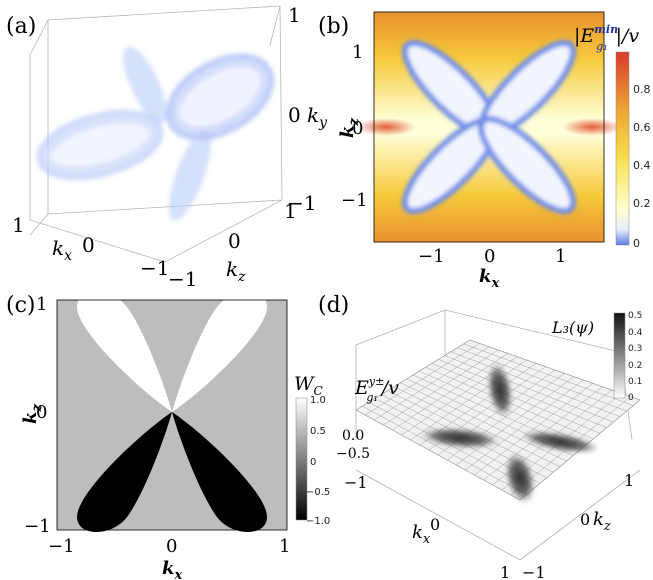  Describe the element at coordinates (489, 278) in the screenshot. I see `panel-b-xlabel: kx` at that location.